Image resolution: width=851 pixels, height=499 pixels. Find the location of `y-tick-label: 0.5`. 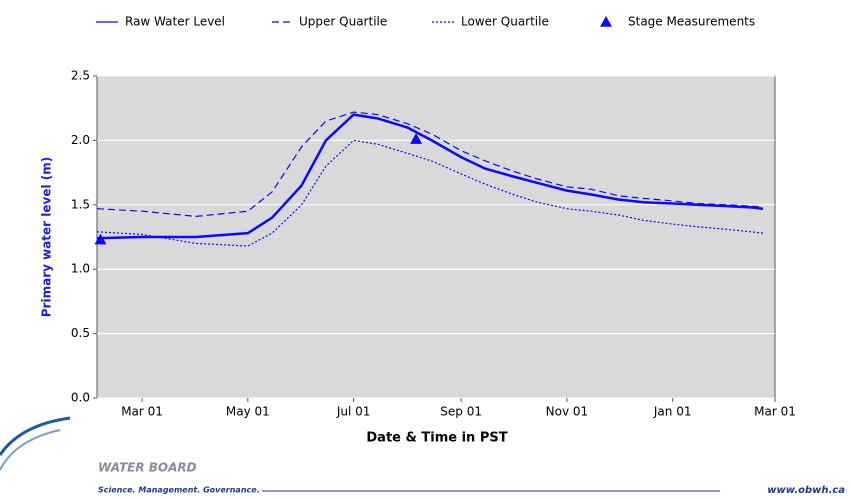

y-tick-label: 0.5 is located at coordinates (80, 333).